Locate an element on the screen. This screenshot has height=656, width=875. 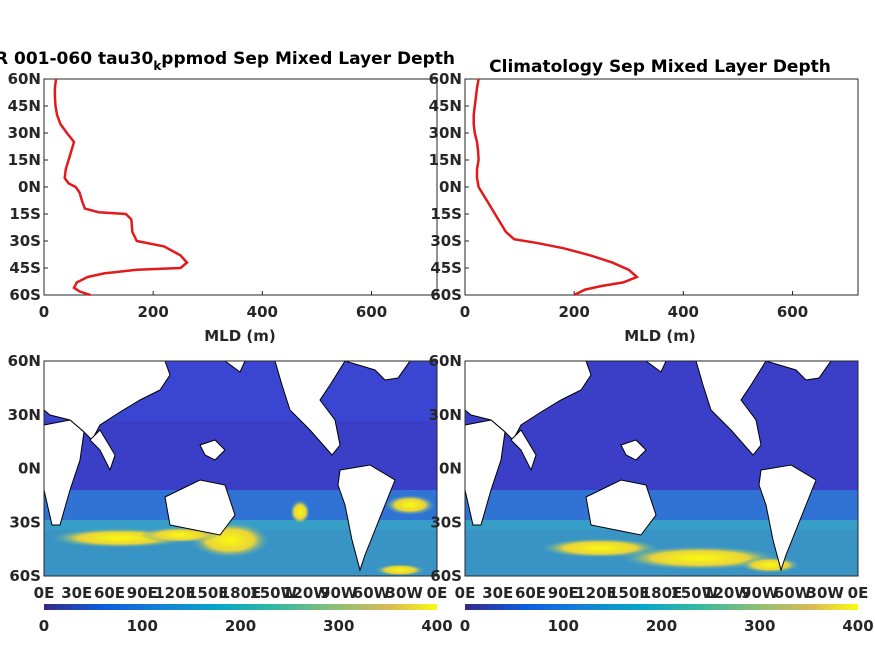
colorbar-tick-label: 300 is located at coordinates (338, 626).